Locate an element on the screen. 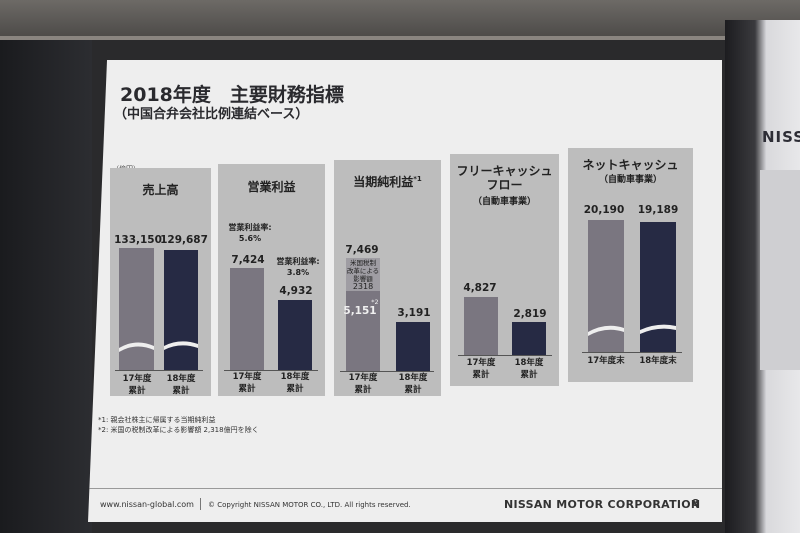 The width and height of the screenshot is (800, 533). category-label-fy17: 17年度末 is located at coordinates (606, 361).